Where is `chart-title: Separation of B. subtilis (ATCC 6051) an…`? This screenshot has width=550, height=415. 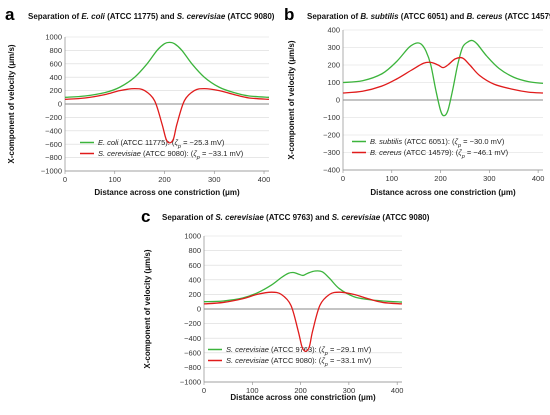
chart-title: Separation of B. subtilis (ATCC 6051) an… is located at coordinates (428, 16).